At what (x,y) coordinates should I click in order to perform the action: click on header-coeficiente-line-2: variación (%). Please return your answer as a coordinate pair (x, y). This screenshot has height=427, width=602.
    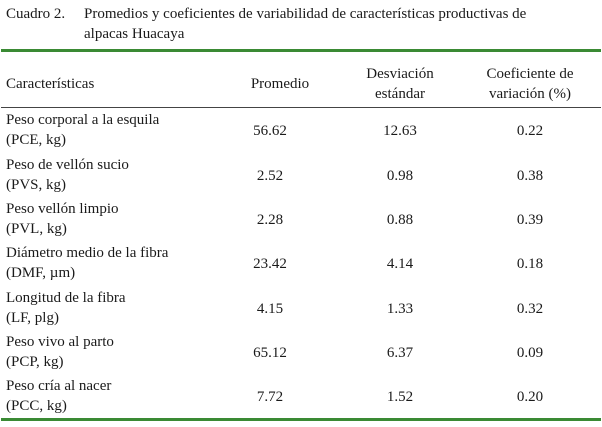
    Looking at the image, I should click on (530, 94).